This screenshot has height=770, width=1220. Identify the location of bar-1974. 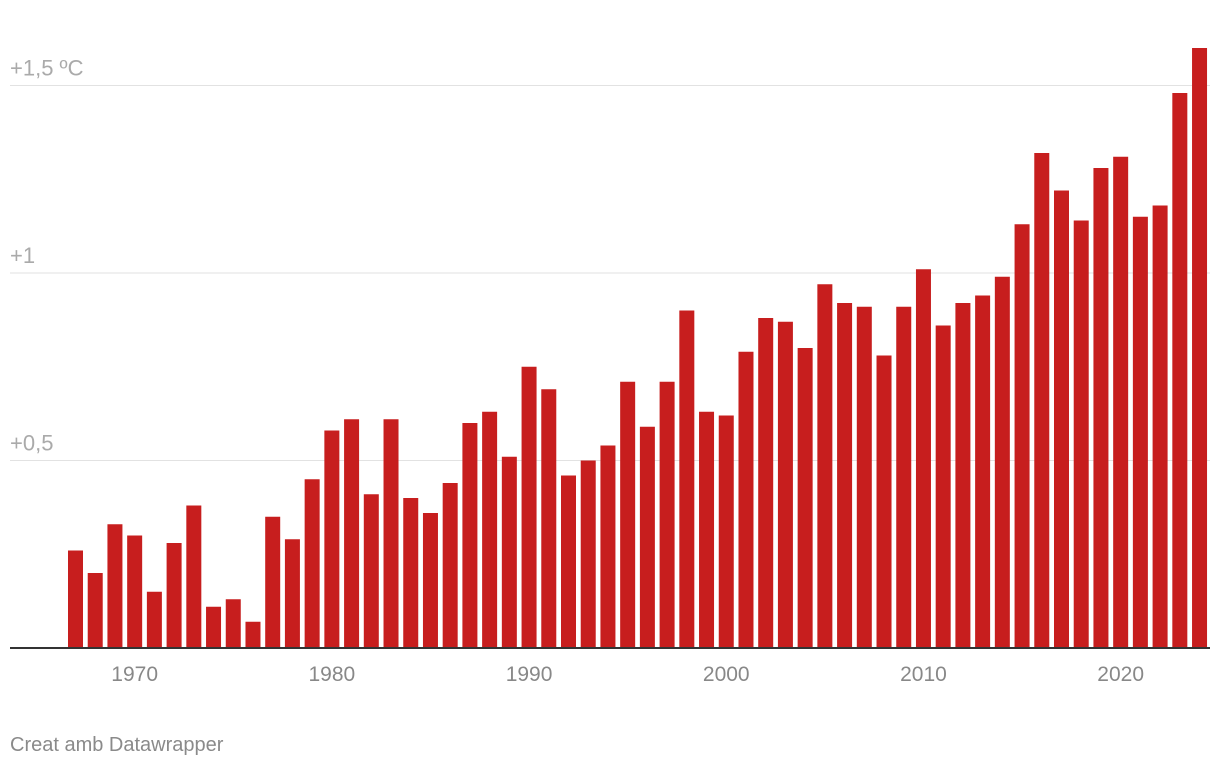
(214, 627).